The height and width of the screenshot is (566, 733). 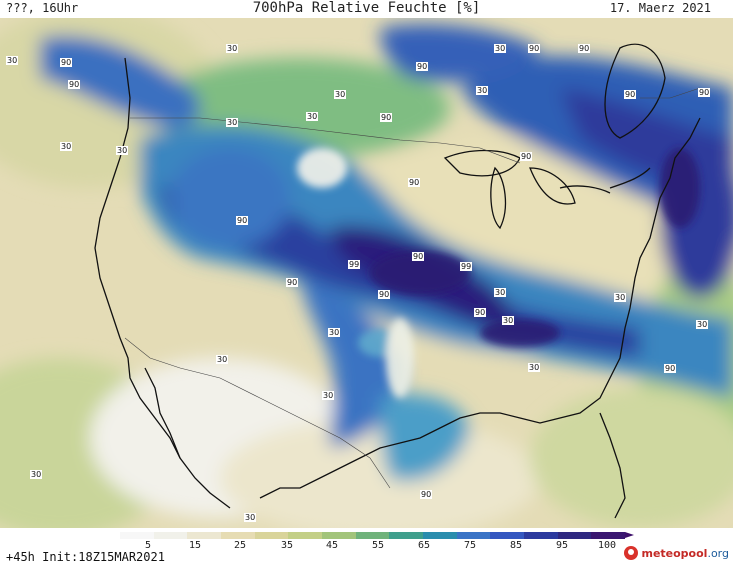 What do you see at coordinates (516, 545) in the screenshot?
I see `colorbar-tick-label: 85` at bounding box center [516, 545].